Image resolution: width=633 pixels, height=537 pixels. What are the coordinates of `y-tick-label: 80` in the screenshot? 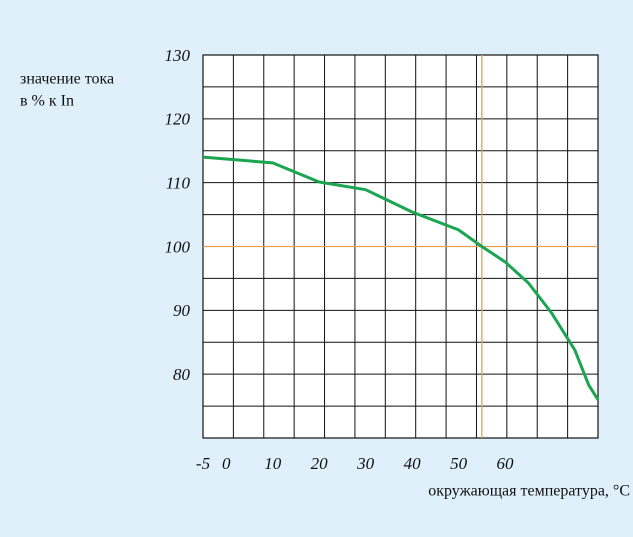 It's located at (182, 374).